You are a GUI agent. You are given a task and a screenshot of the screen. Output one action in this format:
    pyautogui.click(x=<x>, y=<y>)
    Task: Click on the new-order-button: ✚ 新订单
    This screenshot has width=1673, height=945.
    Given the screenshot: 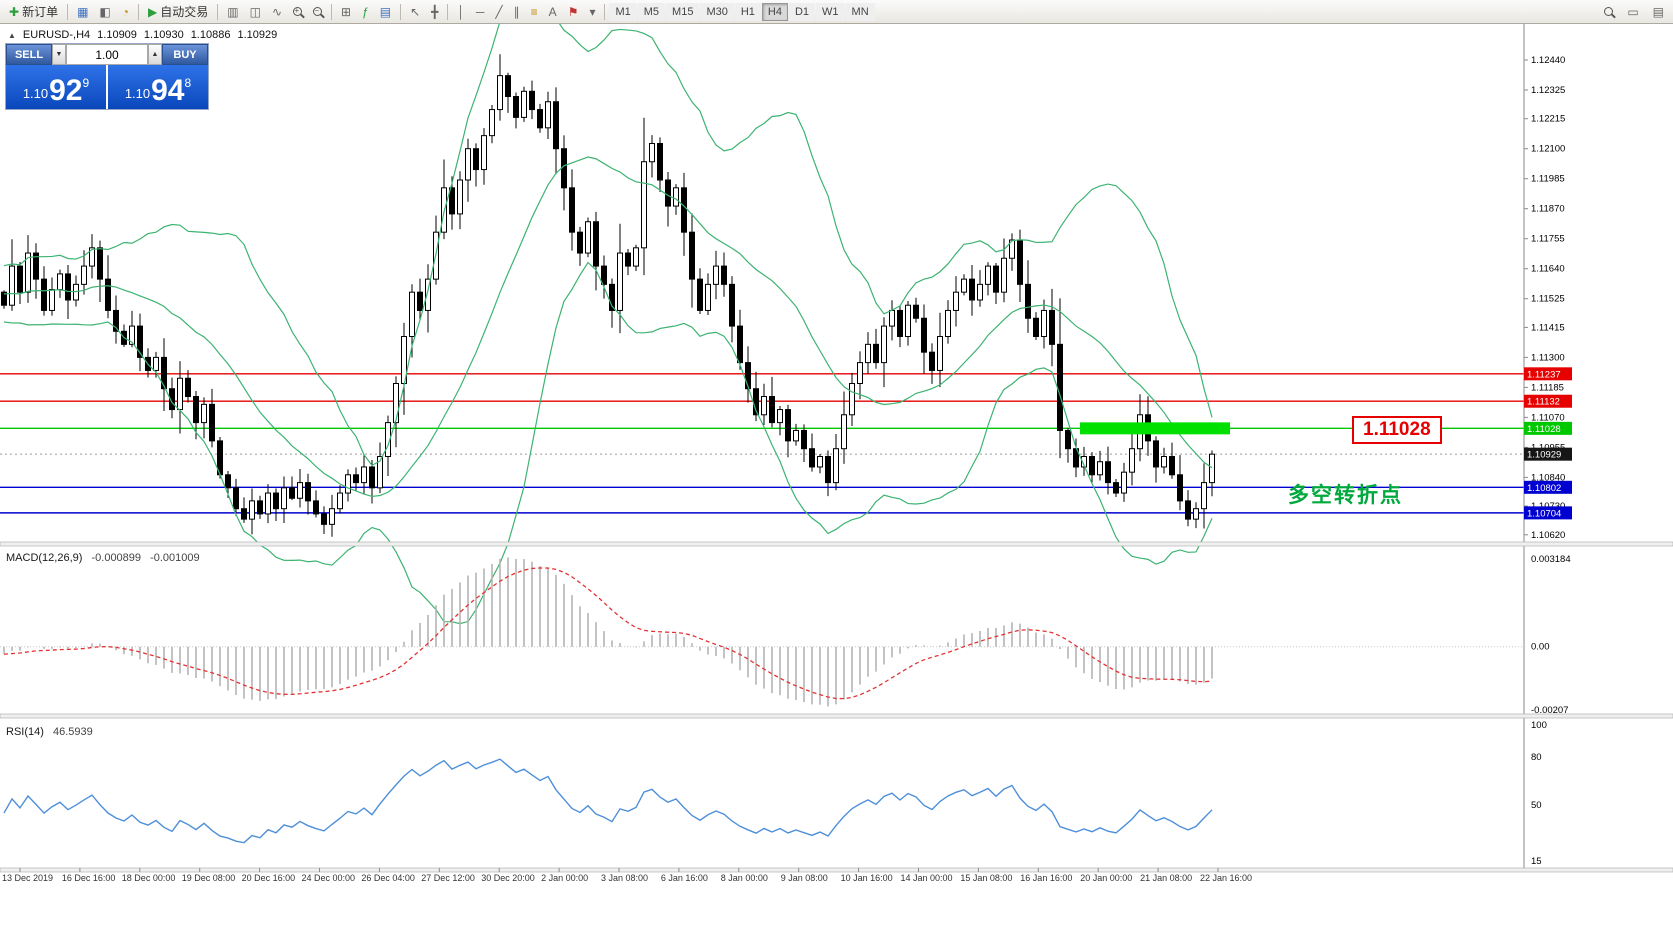 What is the action you would take?
    pyautogui.click(x=33, y=12)
    